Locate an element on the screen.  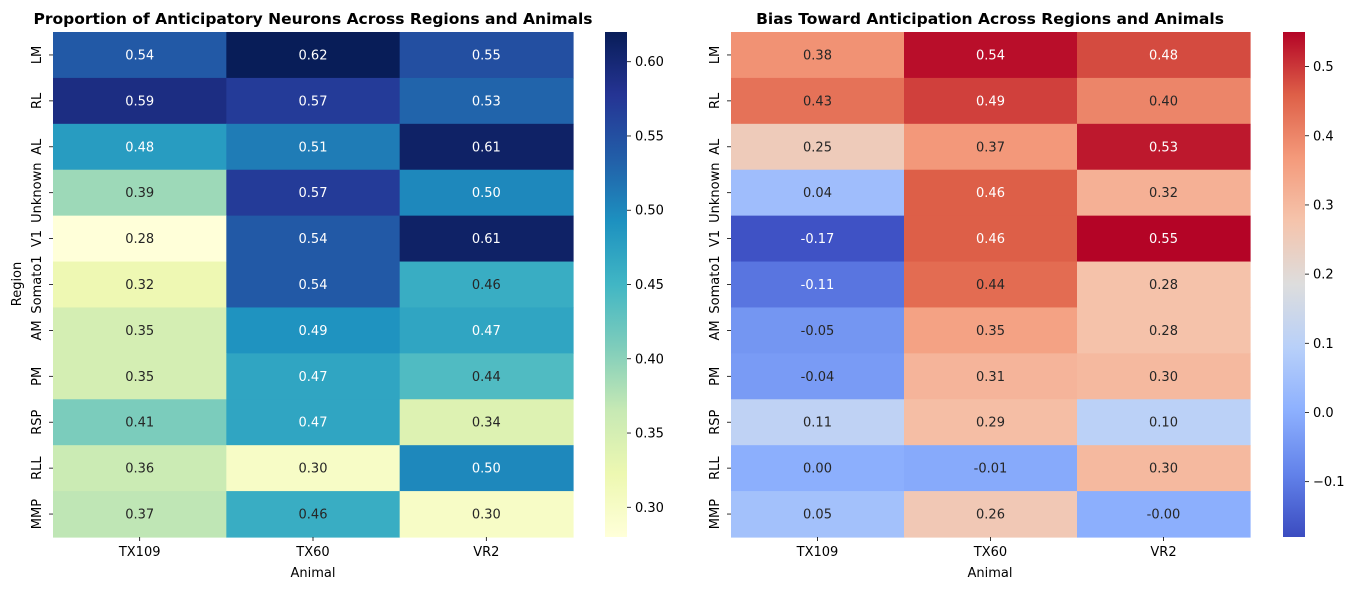
colorbar-tick-labels: 0.30 0.35 0.40 0.45 0.50 0.55 0.60 is located at coordinates (645, 285).